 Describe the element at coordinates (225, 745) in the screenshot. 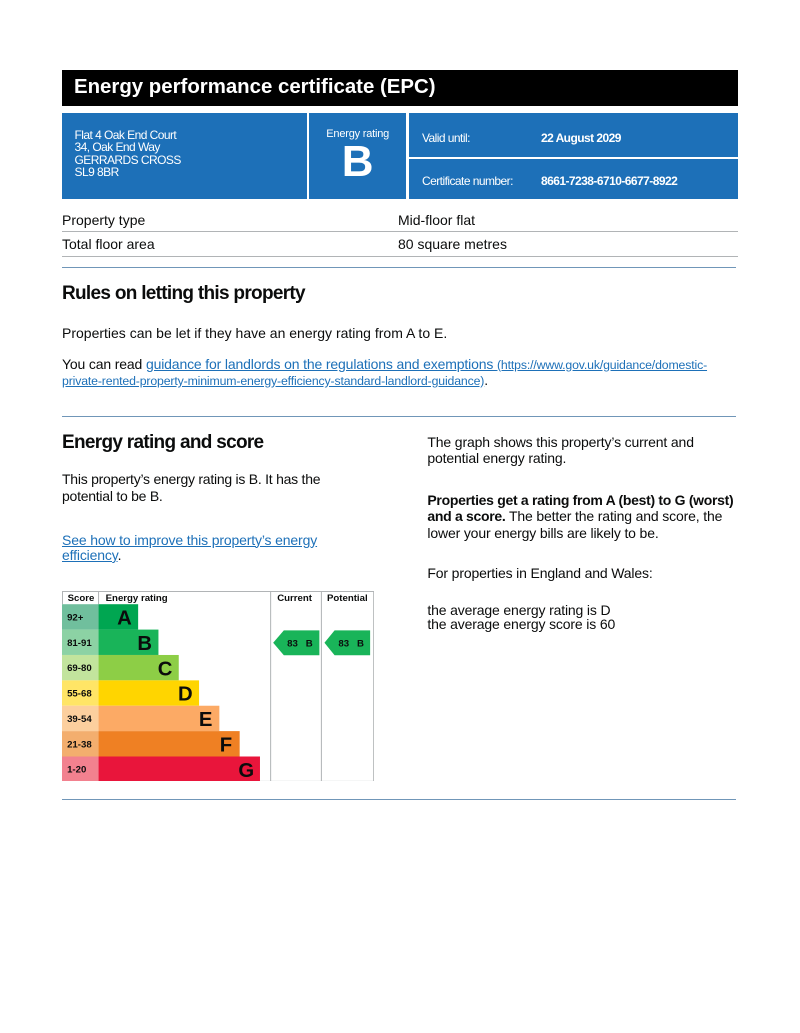

I see `svg-text: F` at that location.